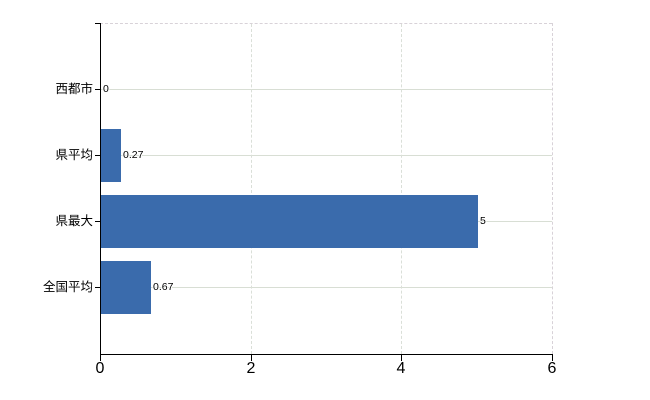  What do you see at coordinates (100, 368) in the screenshot?
I see `x-tick-label: 0` at bounding box center [100, 368].